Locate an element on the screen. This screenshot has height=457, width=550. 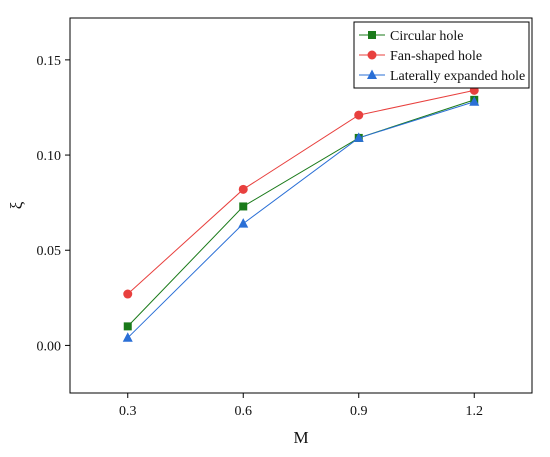
legend-item: Laterally expanded hole is located at coordinates (442, 76).